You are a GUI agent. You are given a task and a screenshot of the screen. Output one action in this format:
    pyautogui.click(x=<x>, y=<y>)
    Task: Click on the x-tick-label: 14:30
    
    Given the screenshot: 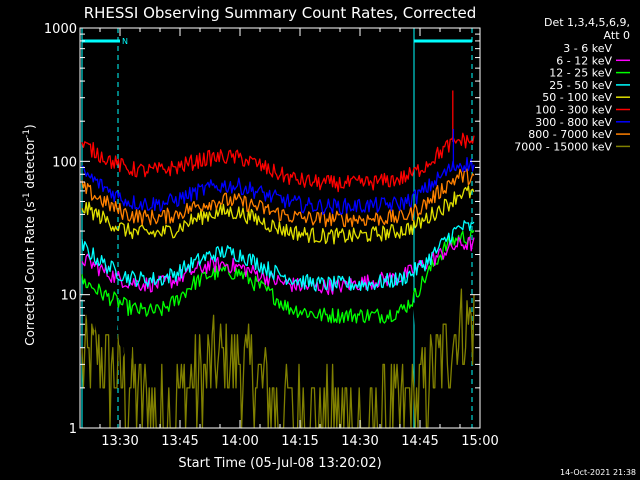 What is the action you would take?
    pyautogui.click(x=359, y=441)
    